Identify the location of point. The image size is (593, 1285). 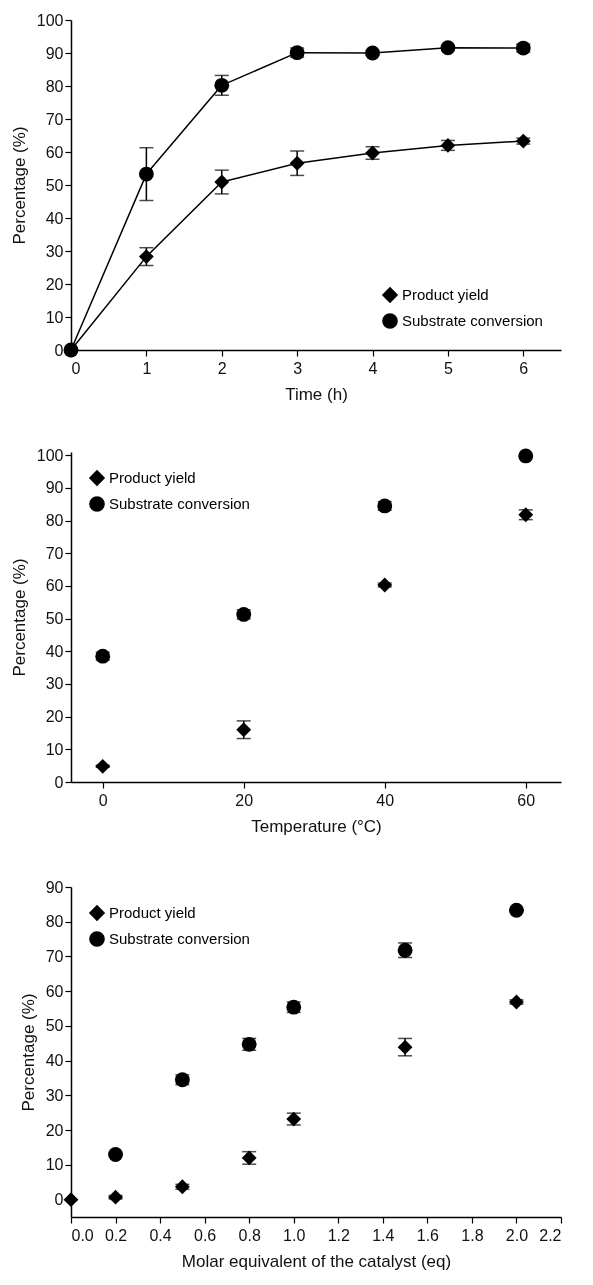
(71, 1200).